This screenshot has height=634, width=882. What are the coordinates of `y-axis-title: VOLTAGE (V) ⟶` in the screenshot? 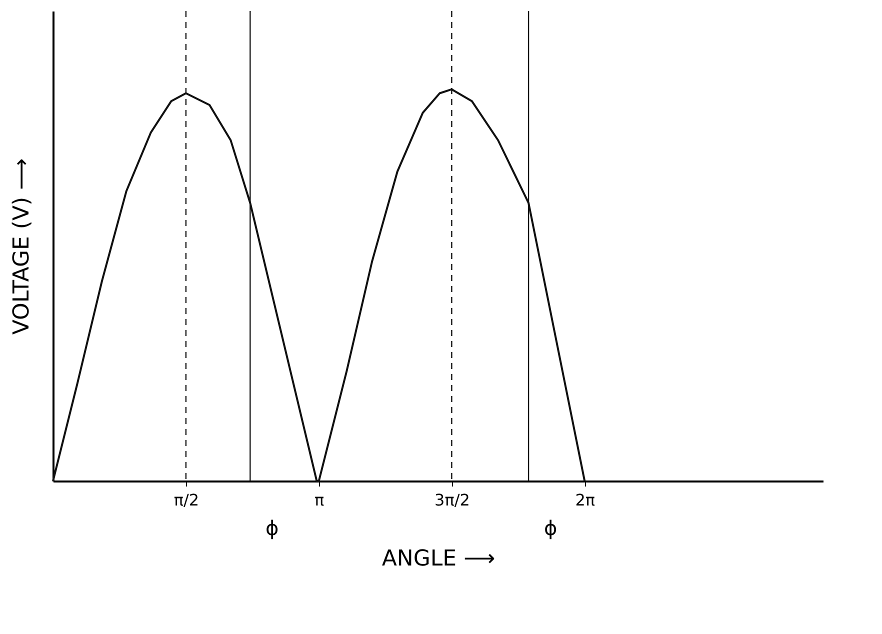 It's located at (22, 246).